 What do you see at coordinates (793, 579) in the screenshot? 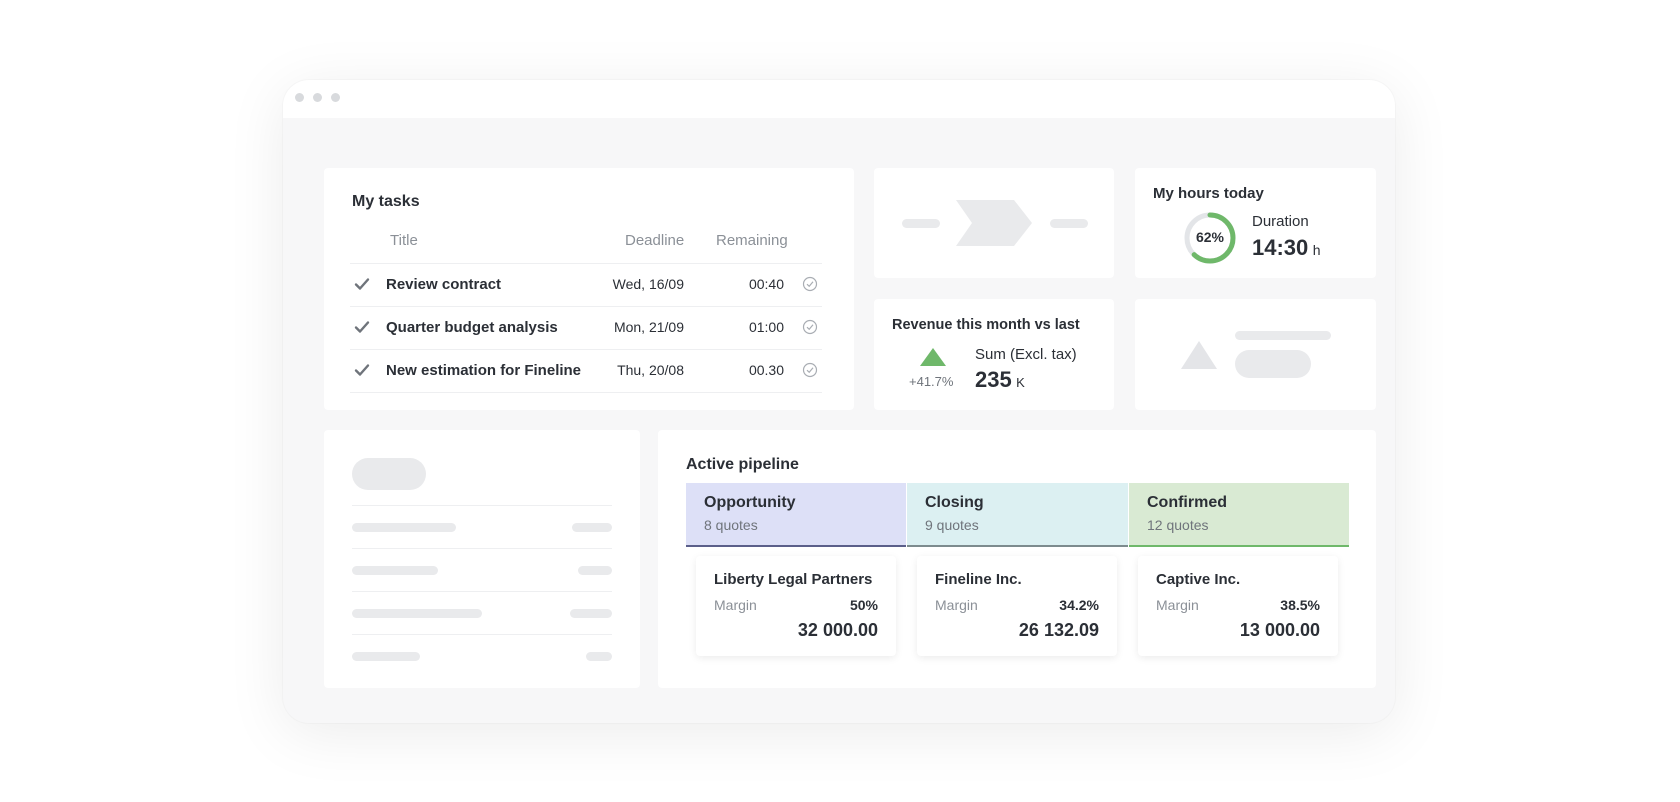
I see `deal-company: Liberty Legal Partners` at bounding box center [793, 579].